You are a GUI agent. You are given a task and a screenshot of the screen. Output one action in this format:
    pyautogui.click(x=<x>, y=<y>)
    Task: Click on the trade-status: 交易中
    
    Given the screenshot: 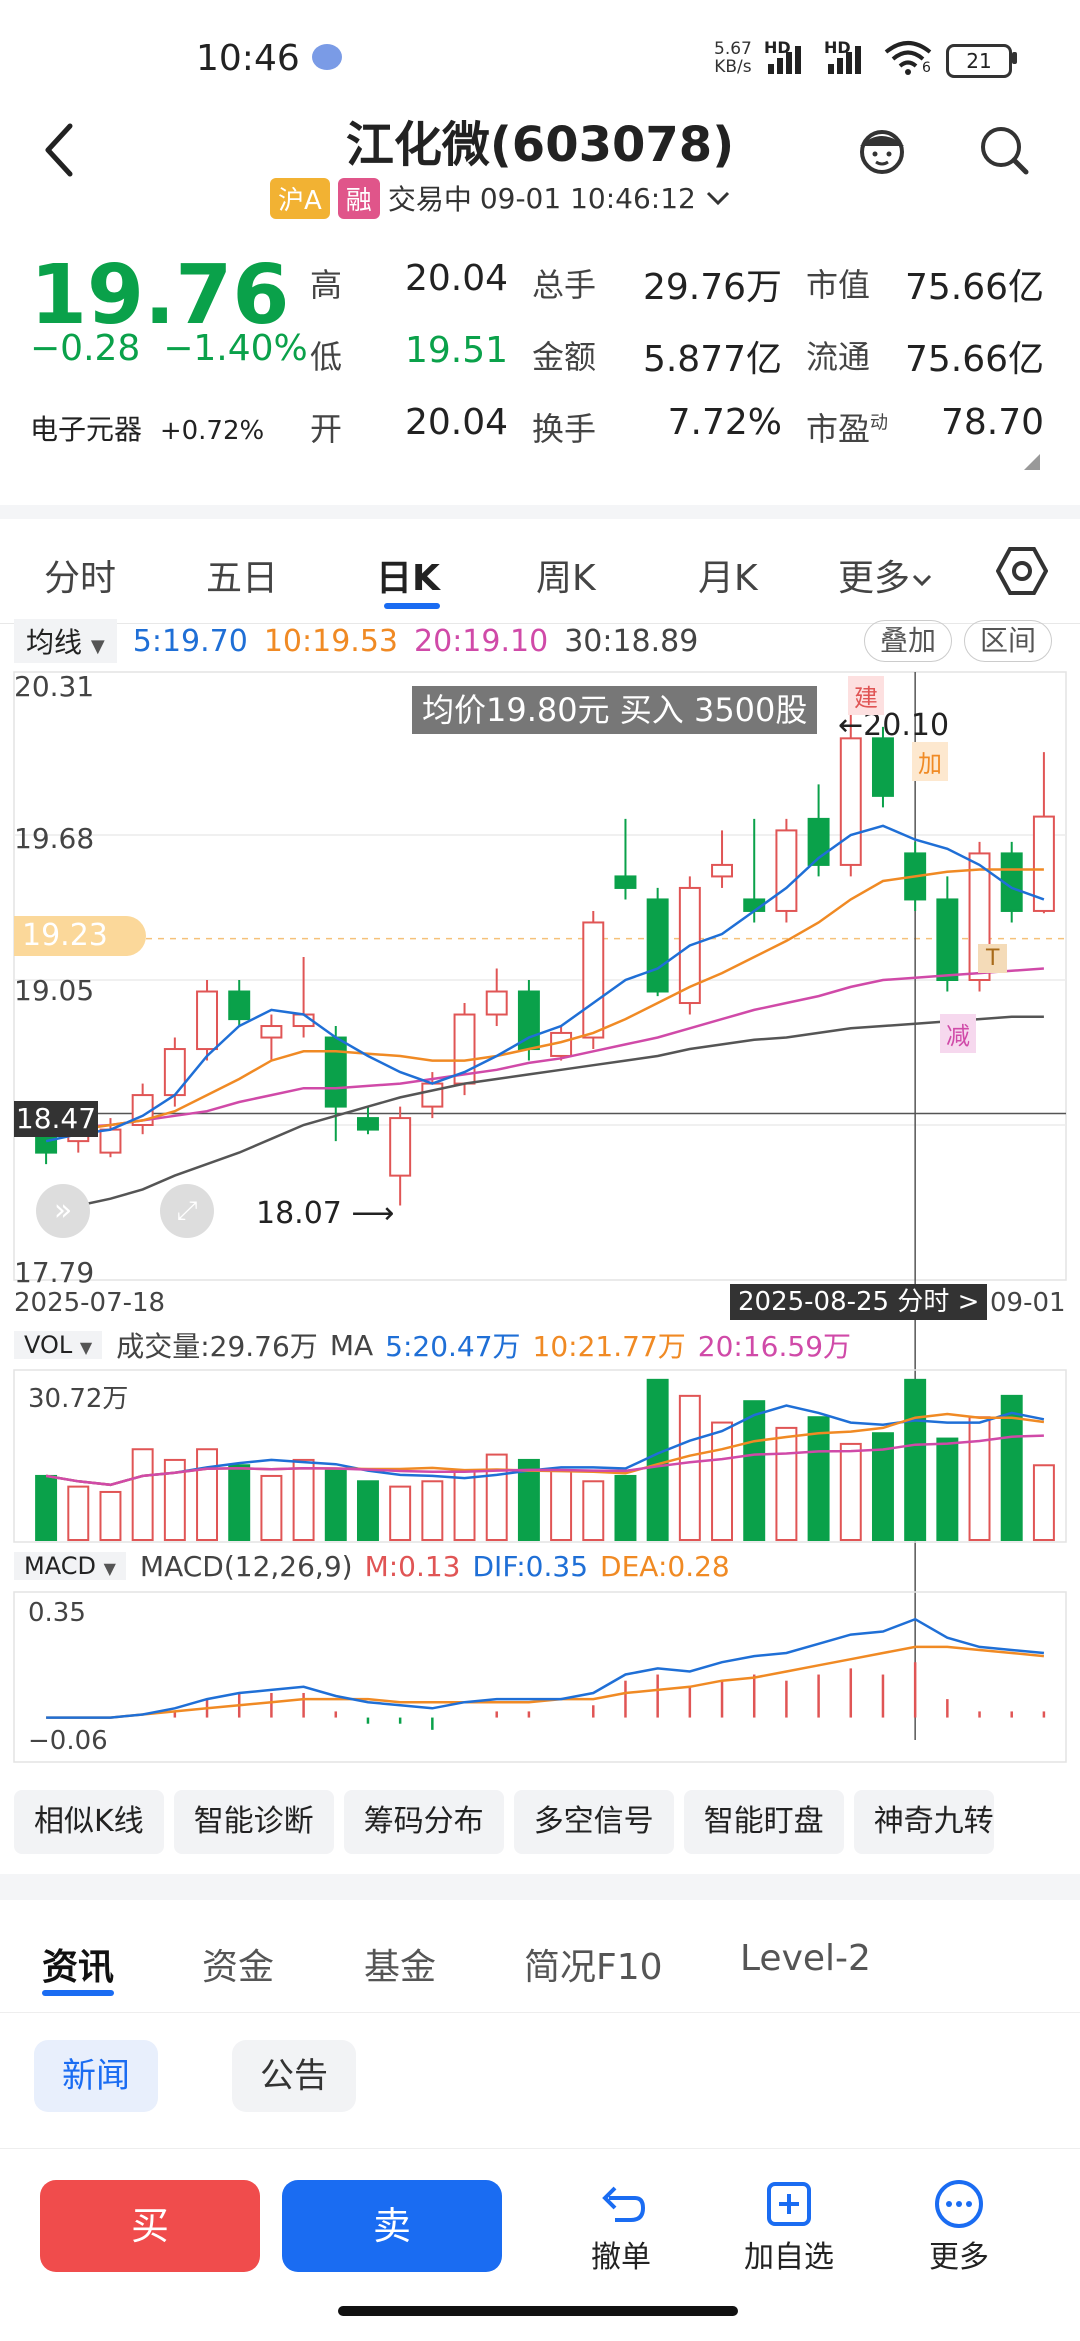 What is the action you would take?
    pyautogui.click(x=429, y=199)
    